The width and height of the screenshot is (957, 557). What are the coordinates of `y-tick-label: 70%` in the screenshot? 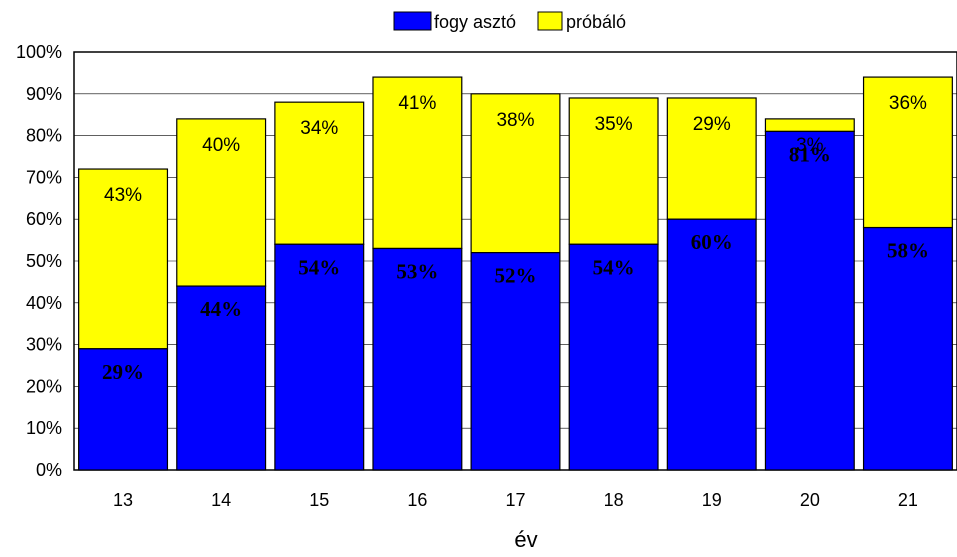 It's located at (44, 177).